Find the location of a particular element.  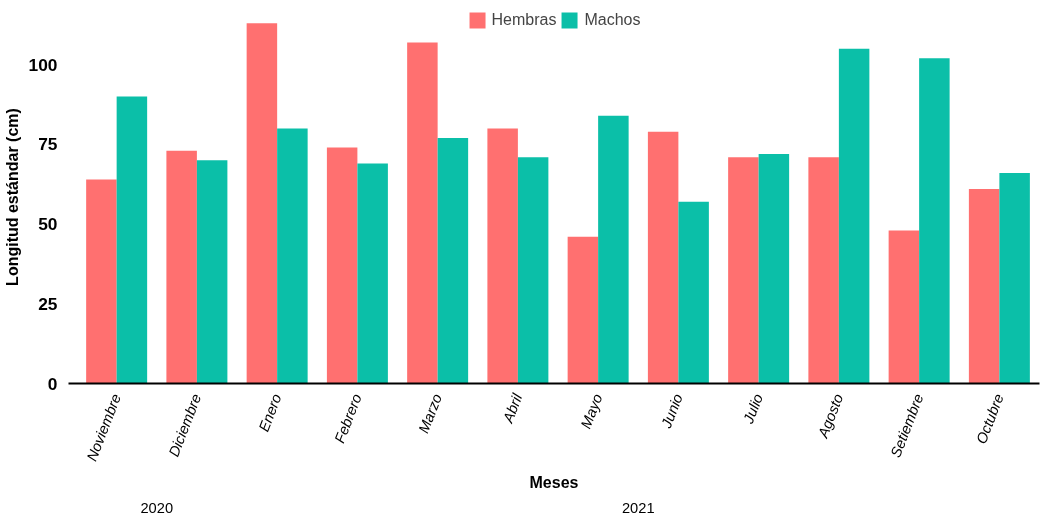

x-tick-label: Mayo is located at coordinates (591, 411).